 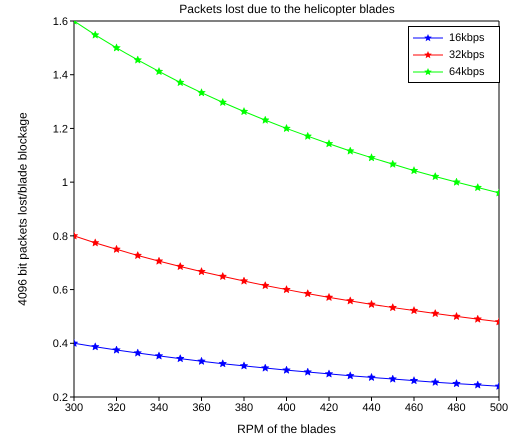 What do you see at coordinates (116, 408) in the screenshot?
I see `x-tick-label: 320` at bounding box center [116, 408].